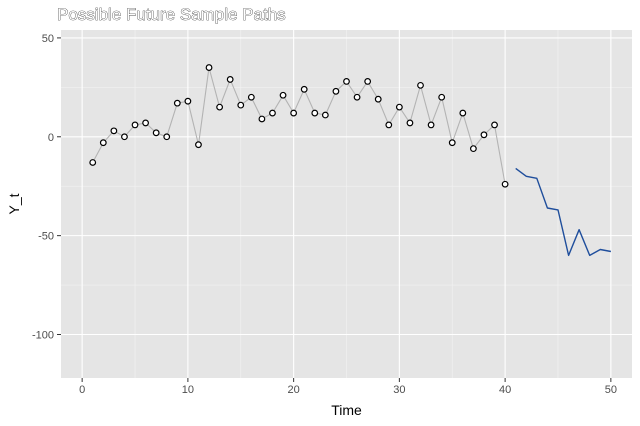 The height and width of the screenshot is (426, 640). Describe the element at coordinates (294, 390) in the screenshot. I see `x-tick-label: 20` at that location.